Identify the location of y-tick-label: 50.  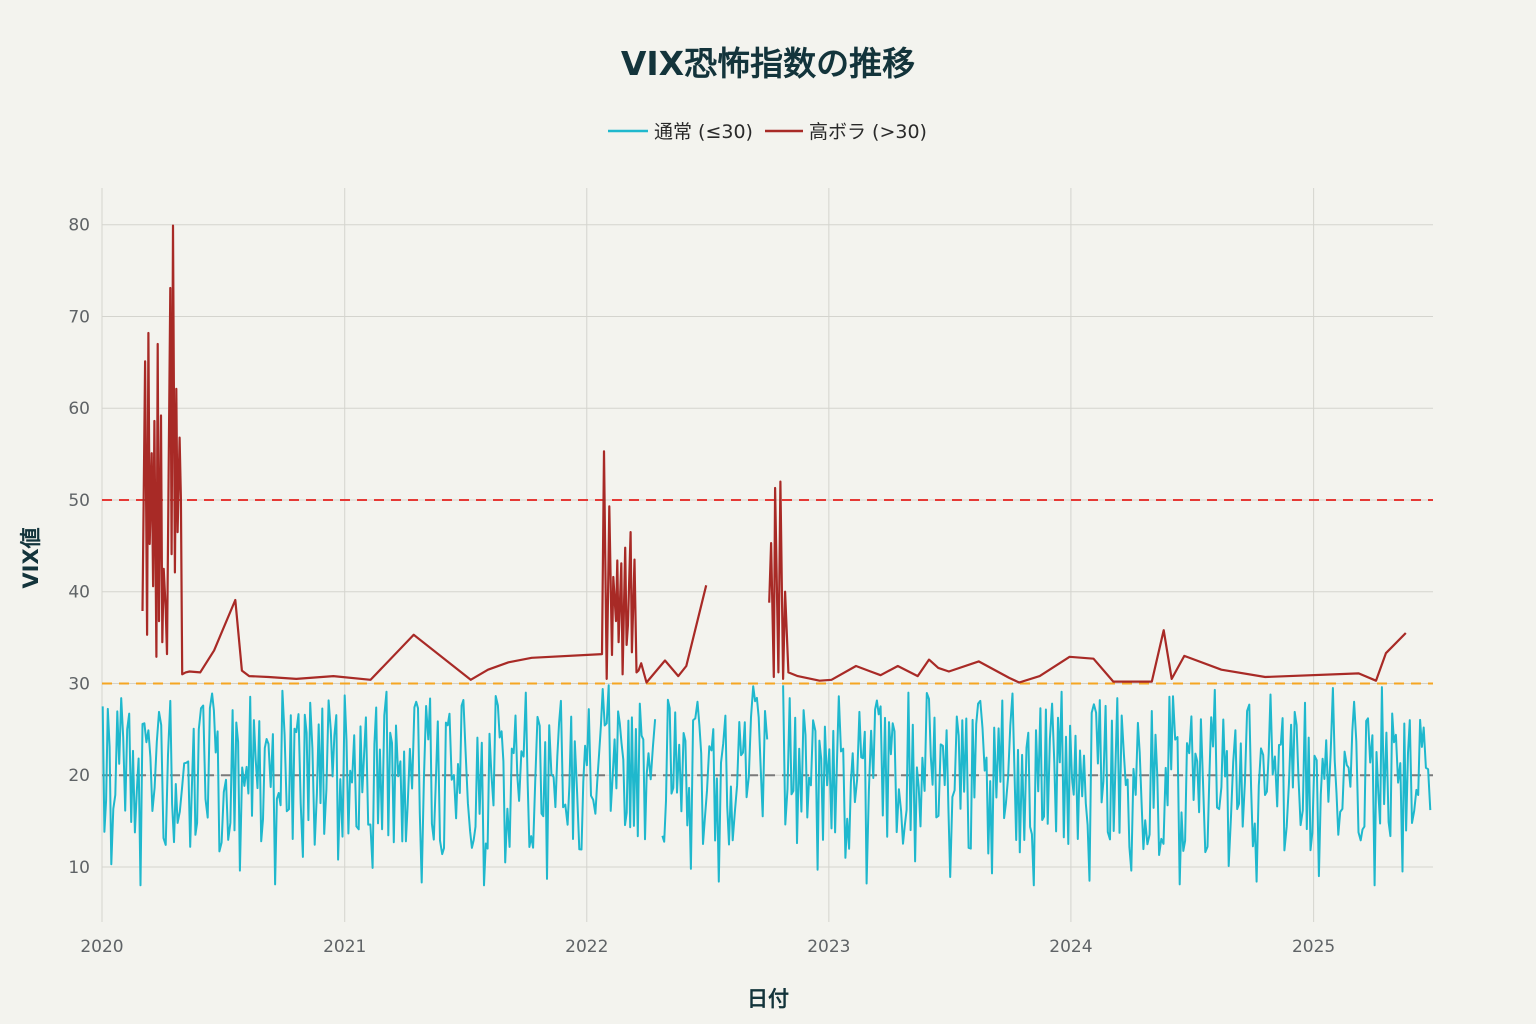
(79, 501).